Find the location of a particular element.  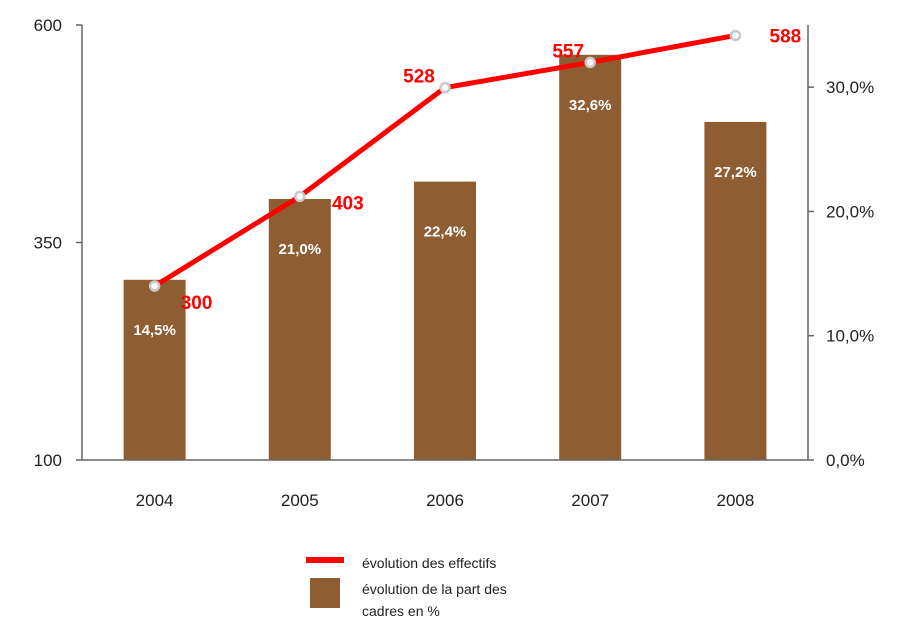

bar-label-2007: 32,6% is located at coordinates (590, 105).